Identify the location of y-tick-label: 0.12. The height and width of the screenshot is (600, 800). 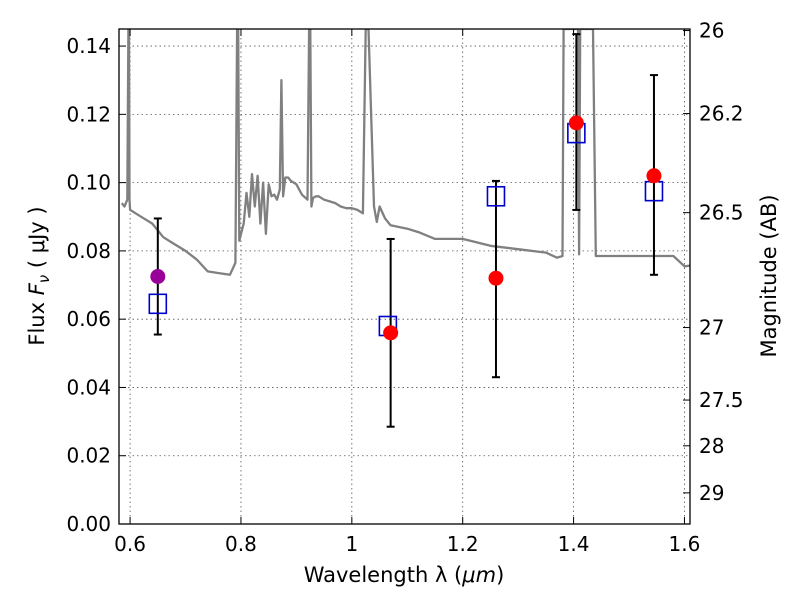
(88, 114).